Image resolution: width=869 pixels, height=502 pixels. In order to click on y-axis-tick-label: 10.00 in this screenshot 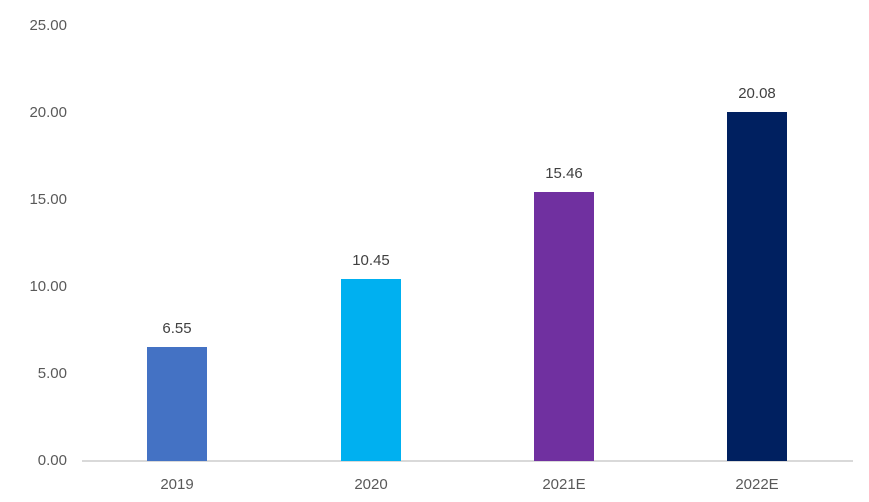, I will do `click(48, 286)`.